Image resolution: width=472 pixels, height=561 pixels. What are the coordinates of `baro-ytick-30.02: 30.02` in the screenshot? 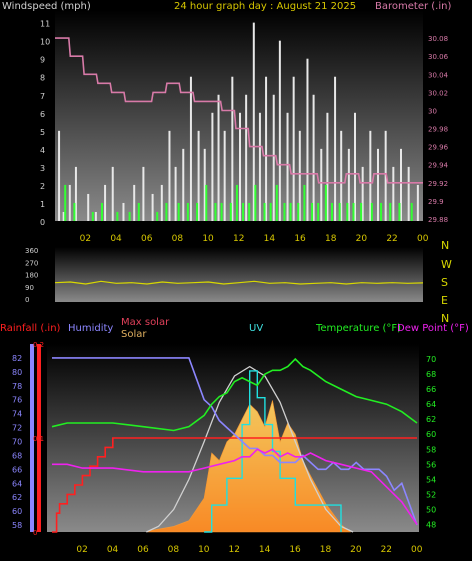 It's located at (438, 93).